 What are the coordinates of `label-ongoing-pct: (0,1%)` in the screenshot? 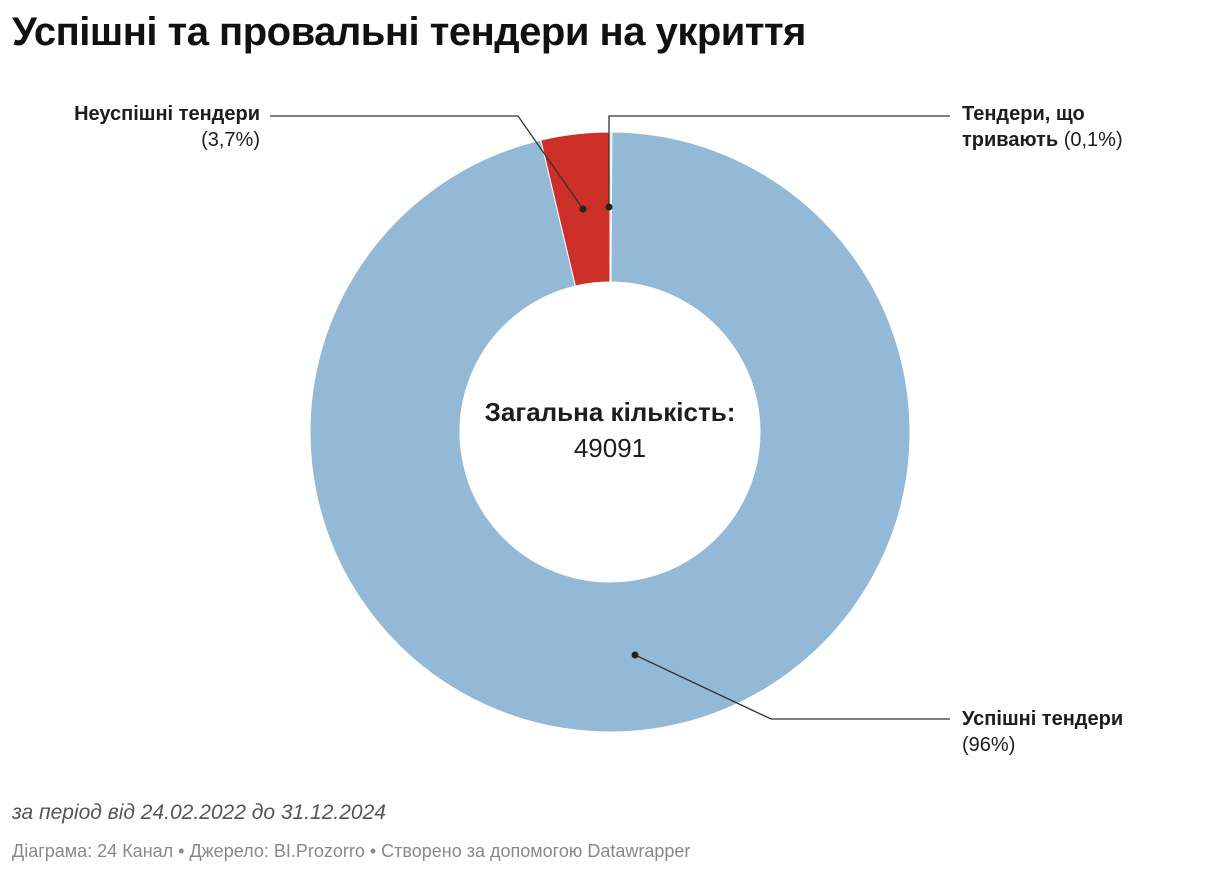 It's located at (1093, 140).